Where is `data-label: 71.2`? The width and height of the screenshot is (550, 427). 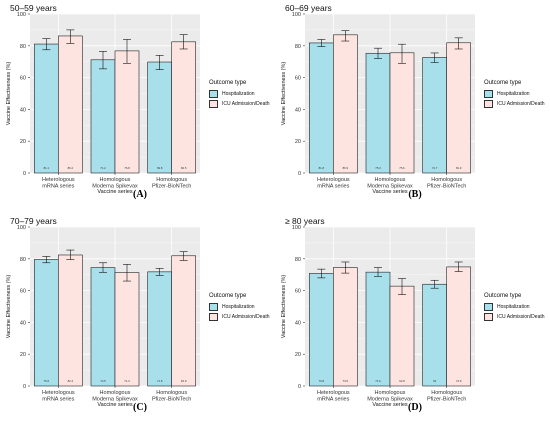
data-label: 71.2 is located at coordinates (103, 168).